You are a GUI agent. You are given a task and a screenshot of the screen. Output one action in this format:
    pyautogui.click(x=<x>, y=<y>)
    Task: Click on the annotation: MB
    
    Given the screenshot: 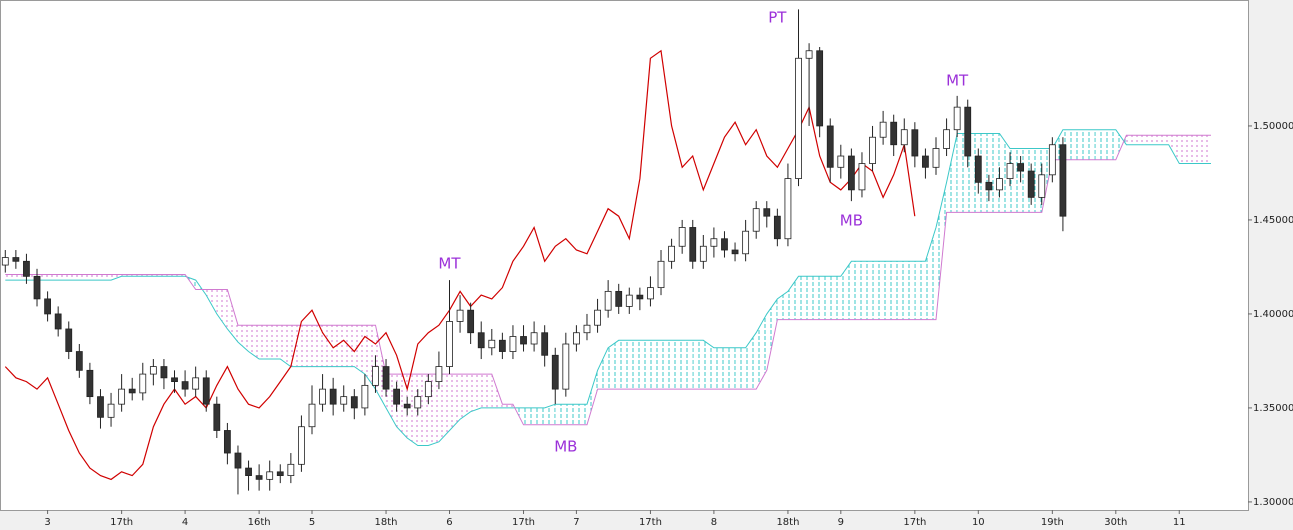 What is the action you would take?
    pyautogui.click(x=565, y=446)
    